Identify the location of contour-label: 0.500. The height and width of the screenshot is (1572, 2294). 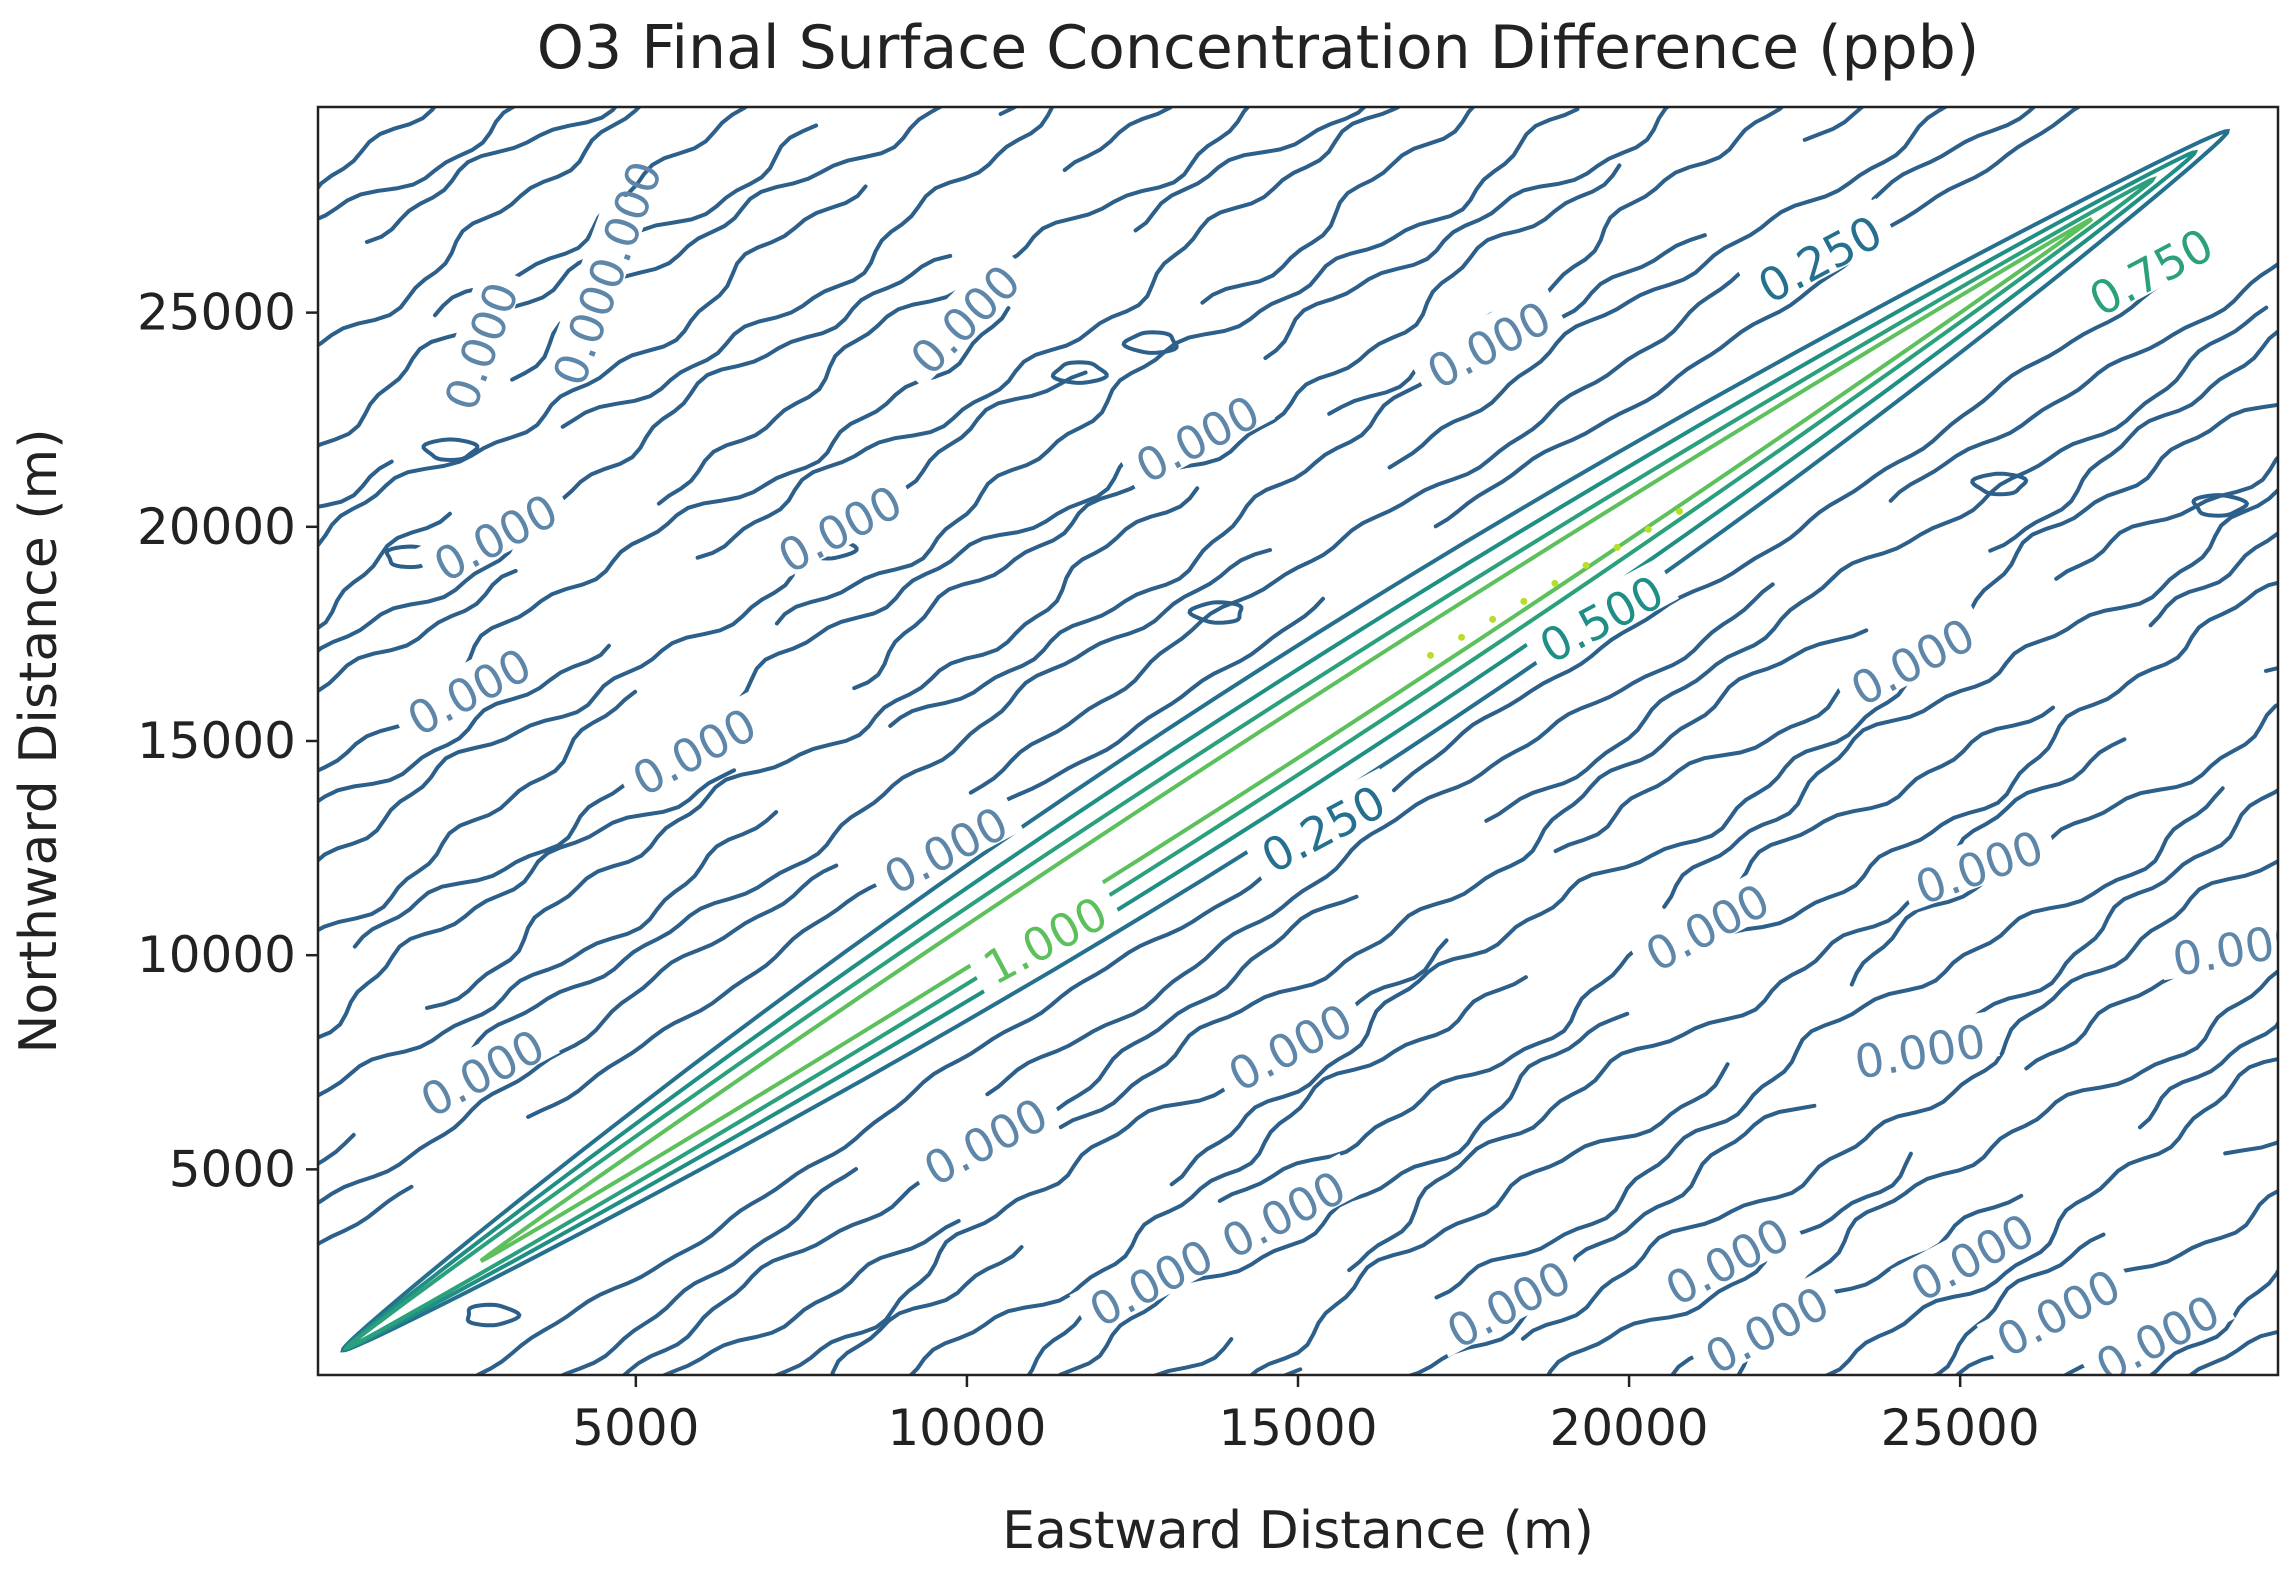
(1602, 620).